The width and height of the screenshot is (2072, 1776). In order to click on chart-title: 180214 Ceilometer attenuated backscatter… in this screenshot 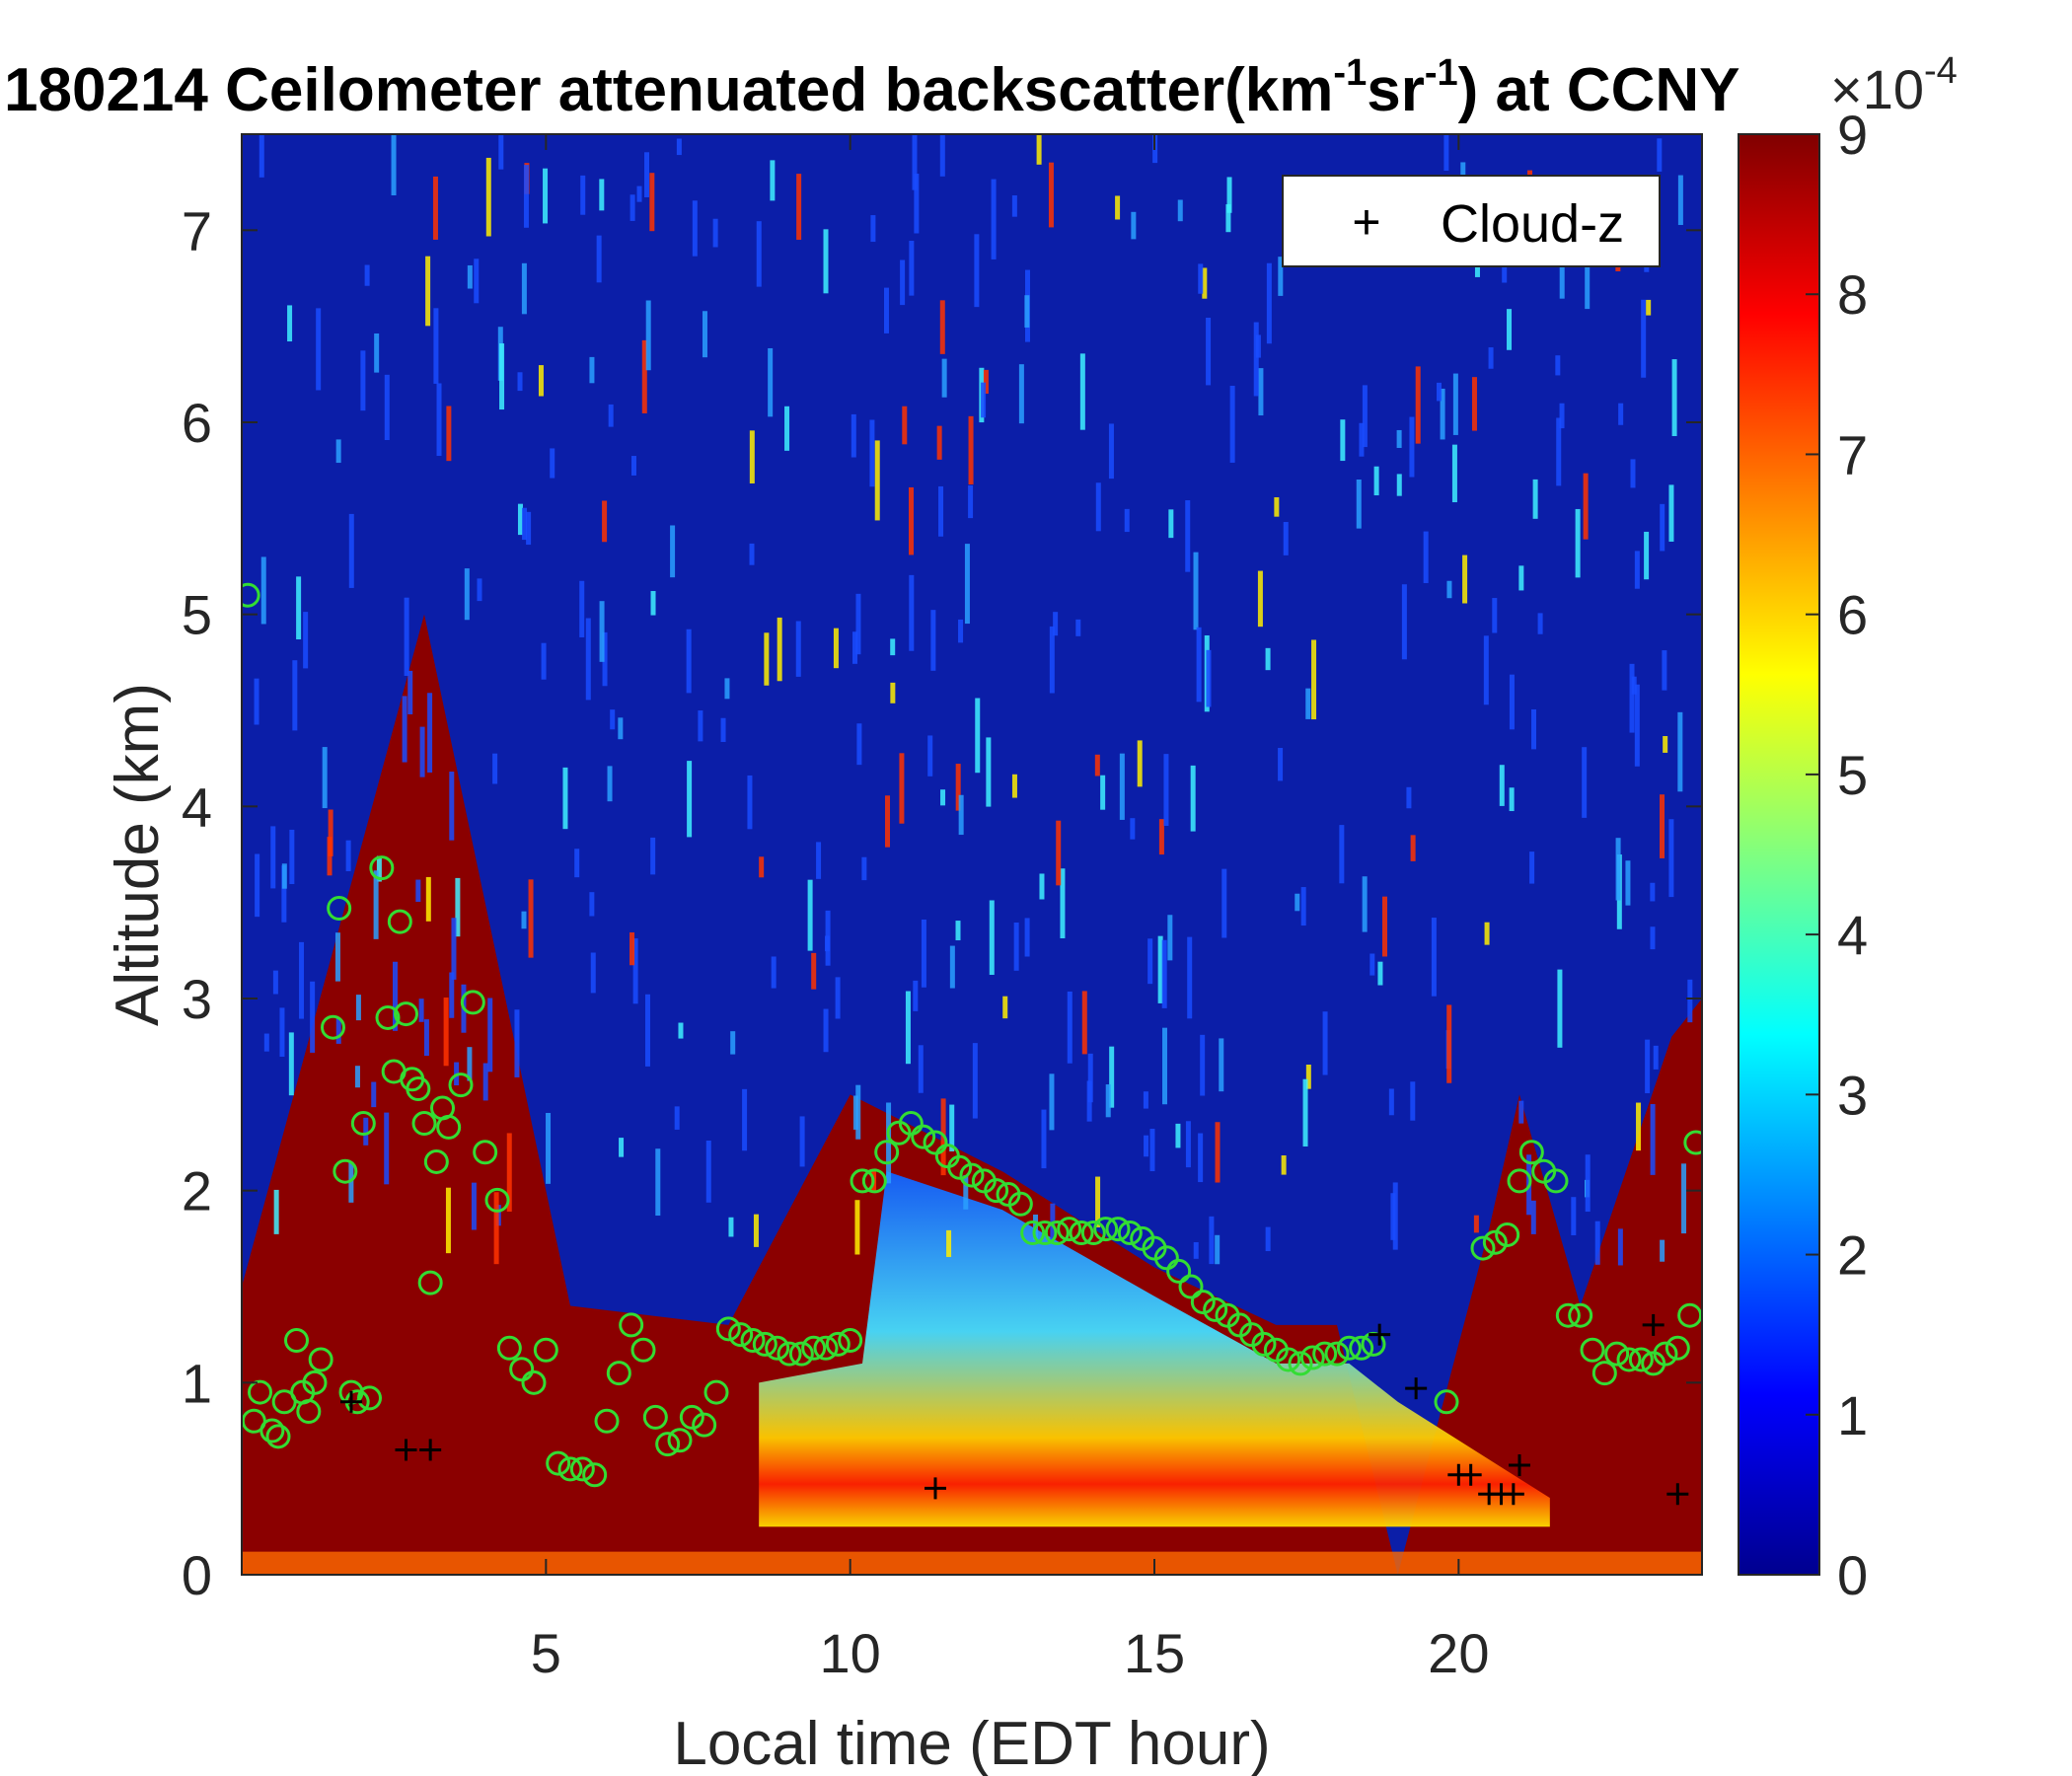, I will do `click(872, 88)`.